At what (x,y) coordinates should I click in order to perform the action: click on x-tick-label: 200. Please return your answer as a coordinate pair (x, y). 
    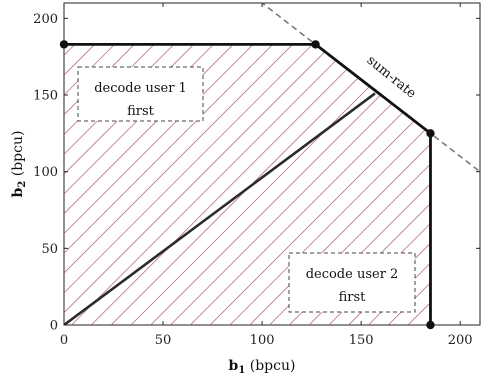
    Looking at the image, I should click on (460, 340).